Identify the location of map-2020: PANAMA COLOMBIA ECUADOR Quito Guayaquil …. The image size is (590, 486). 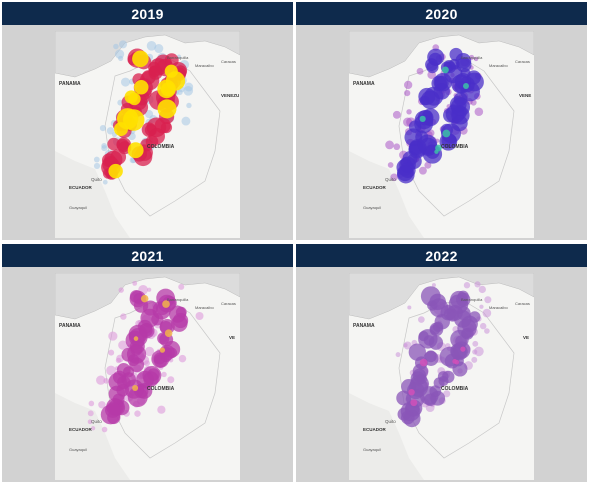
(441, 134).